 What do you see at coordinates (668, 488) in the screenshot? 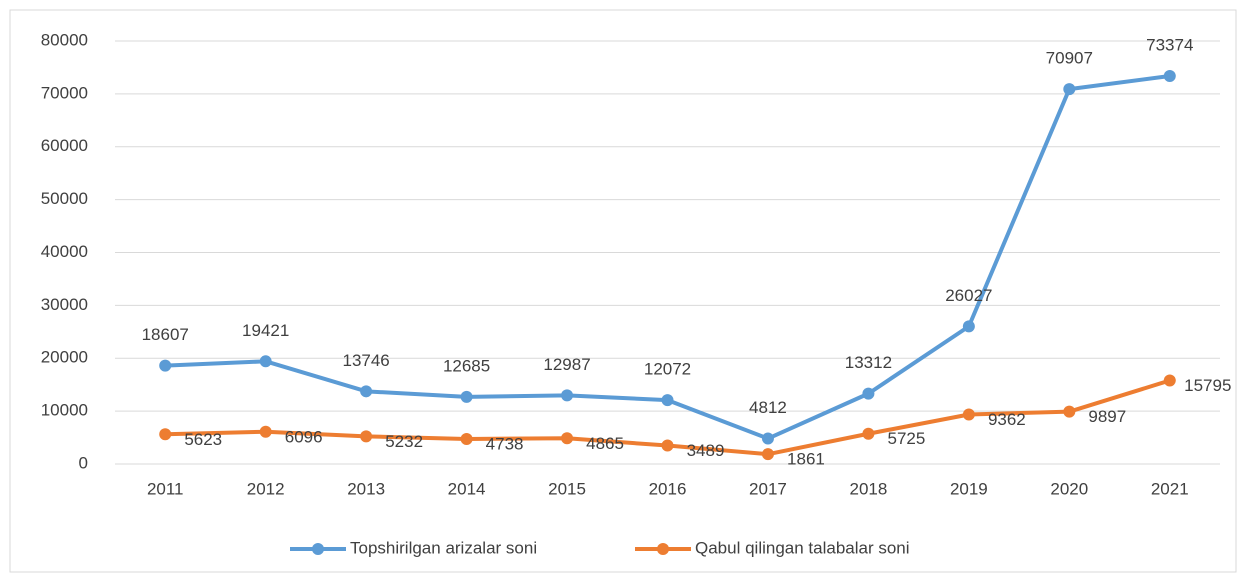
I see `x-tick-label: 2016` at bounding box center [668, 488].